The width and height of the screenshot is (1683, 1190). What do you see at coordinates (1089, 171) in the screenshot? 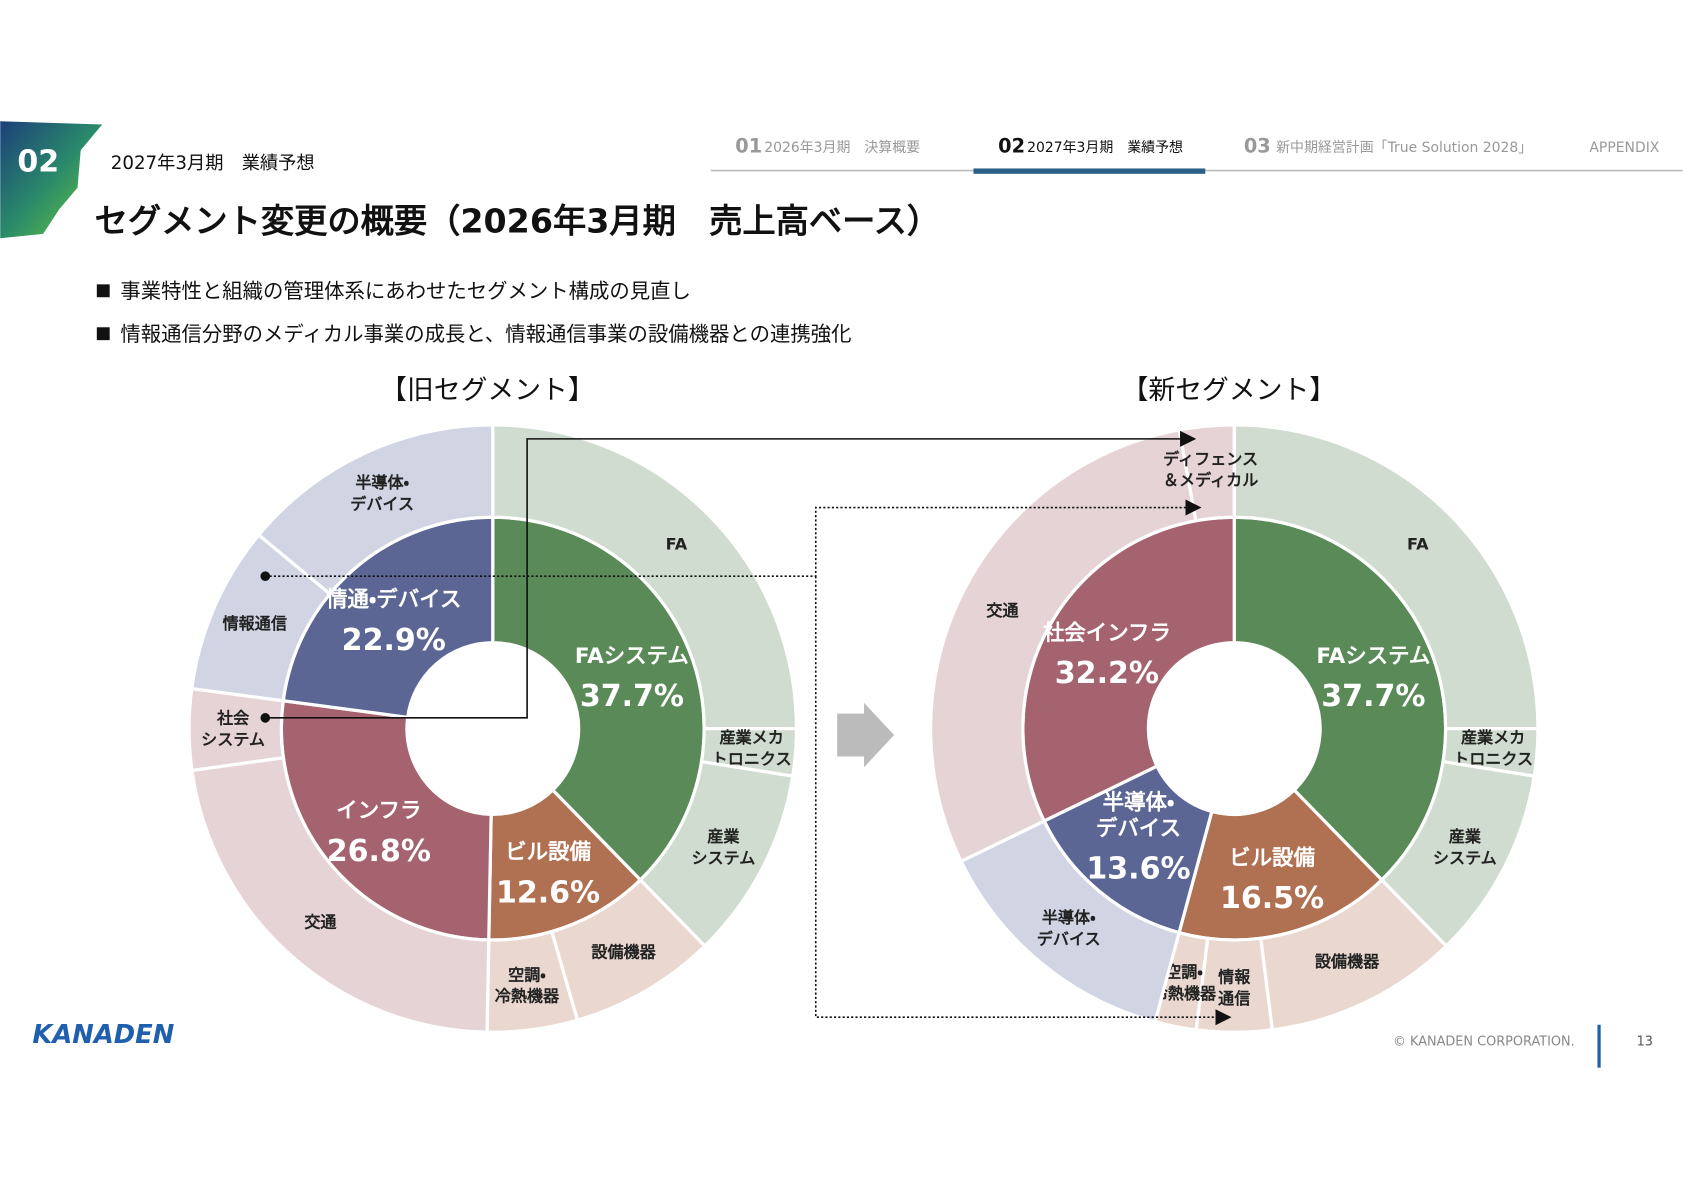
I see `nav-active-bar` at bounding box center [1089, 171].